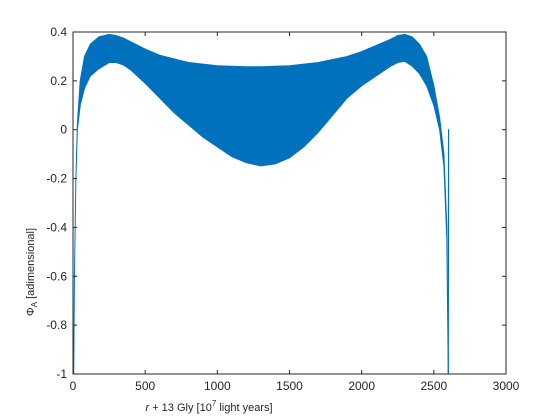  What do you see at coordinates (361, 386) in the screenshot?
I see `x-tick-label: 2000` at bounding box center [361, 386].